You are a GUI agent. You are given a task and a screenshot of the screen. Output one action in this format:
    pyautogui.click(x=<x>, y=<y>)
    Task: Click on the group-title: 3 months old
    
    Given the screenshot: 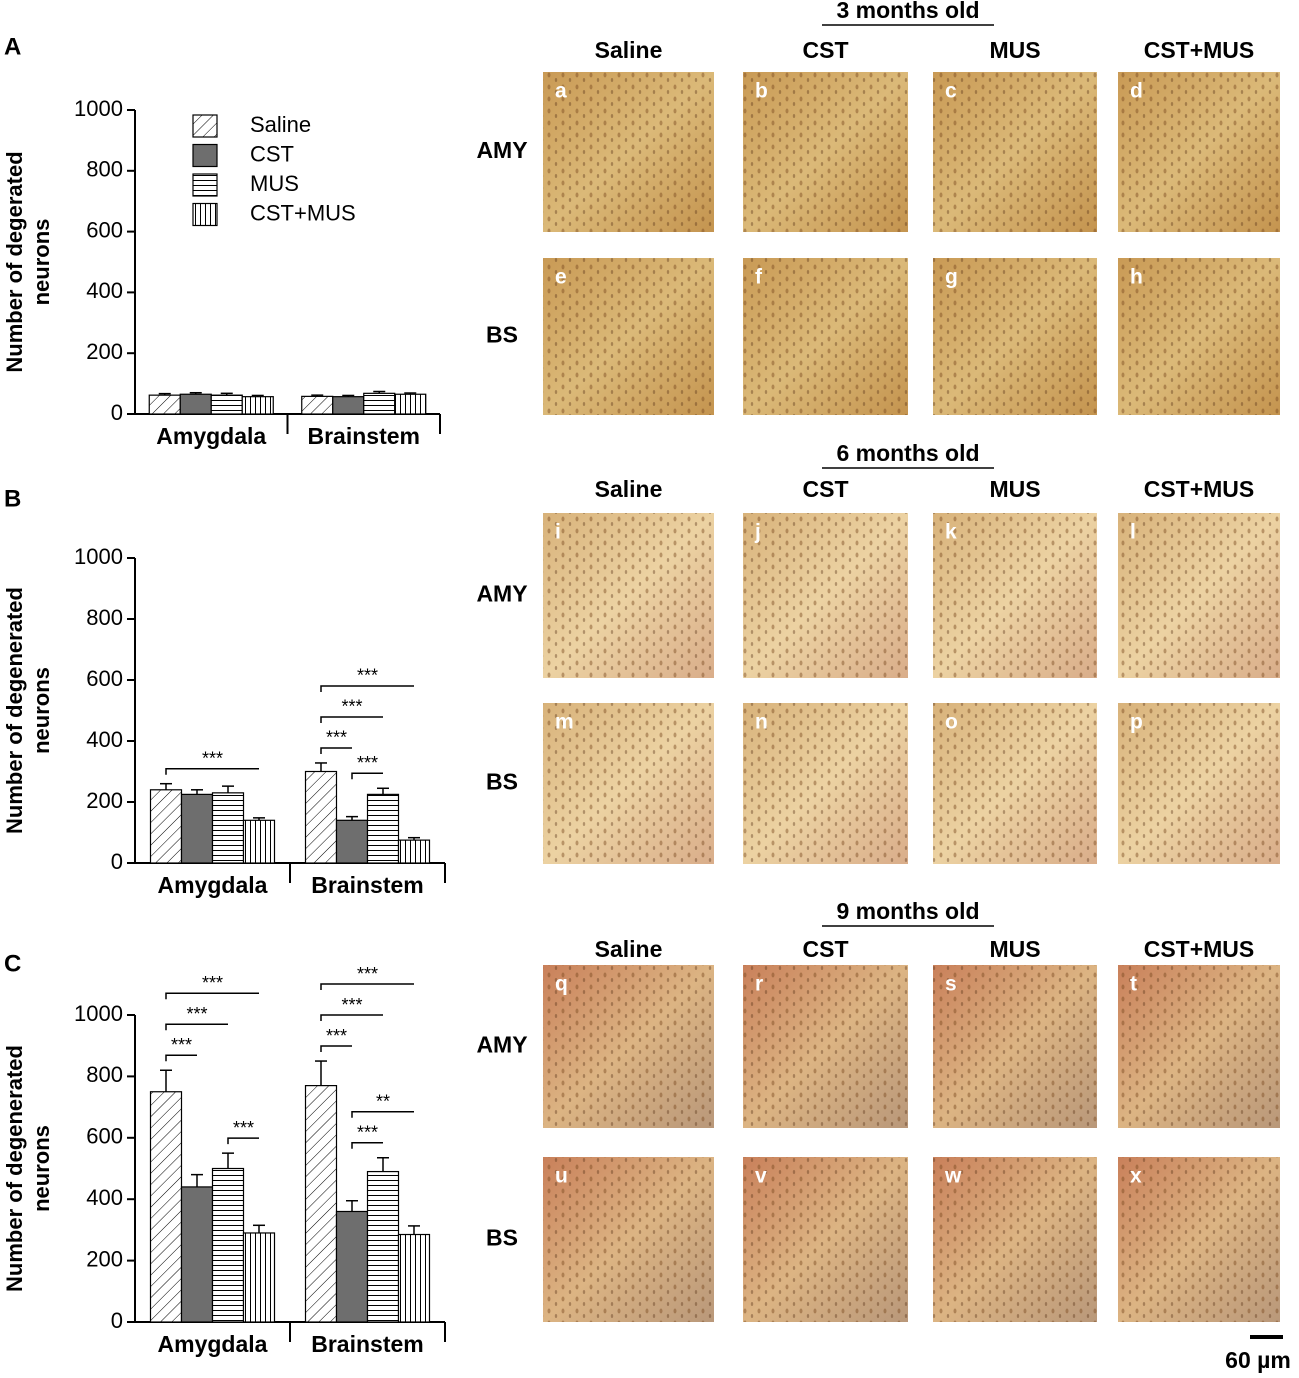 What is the action you would take?
    pyautogui.click(x=907, y=11)
    